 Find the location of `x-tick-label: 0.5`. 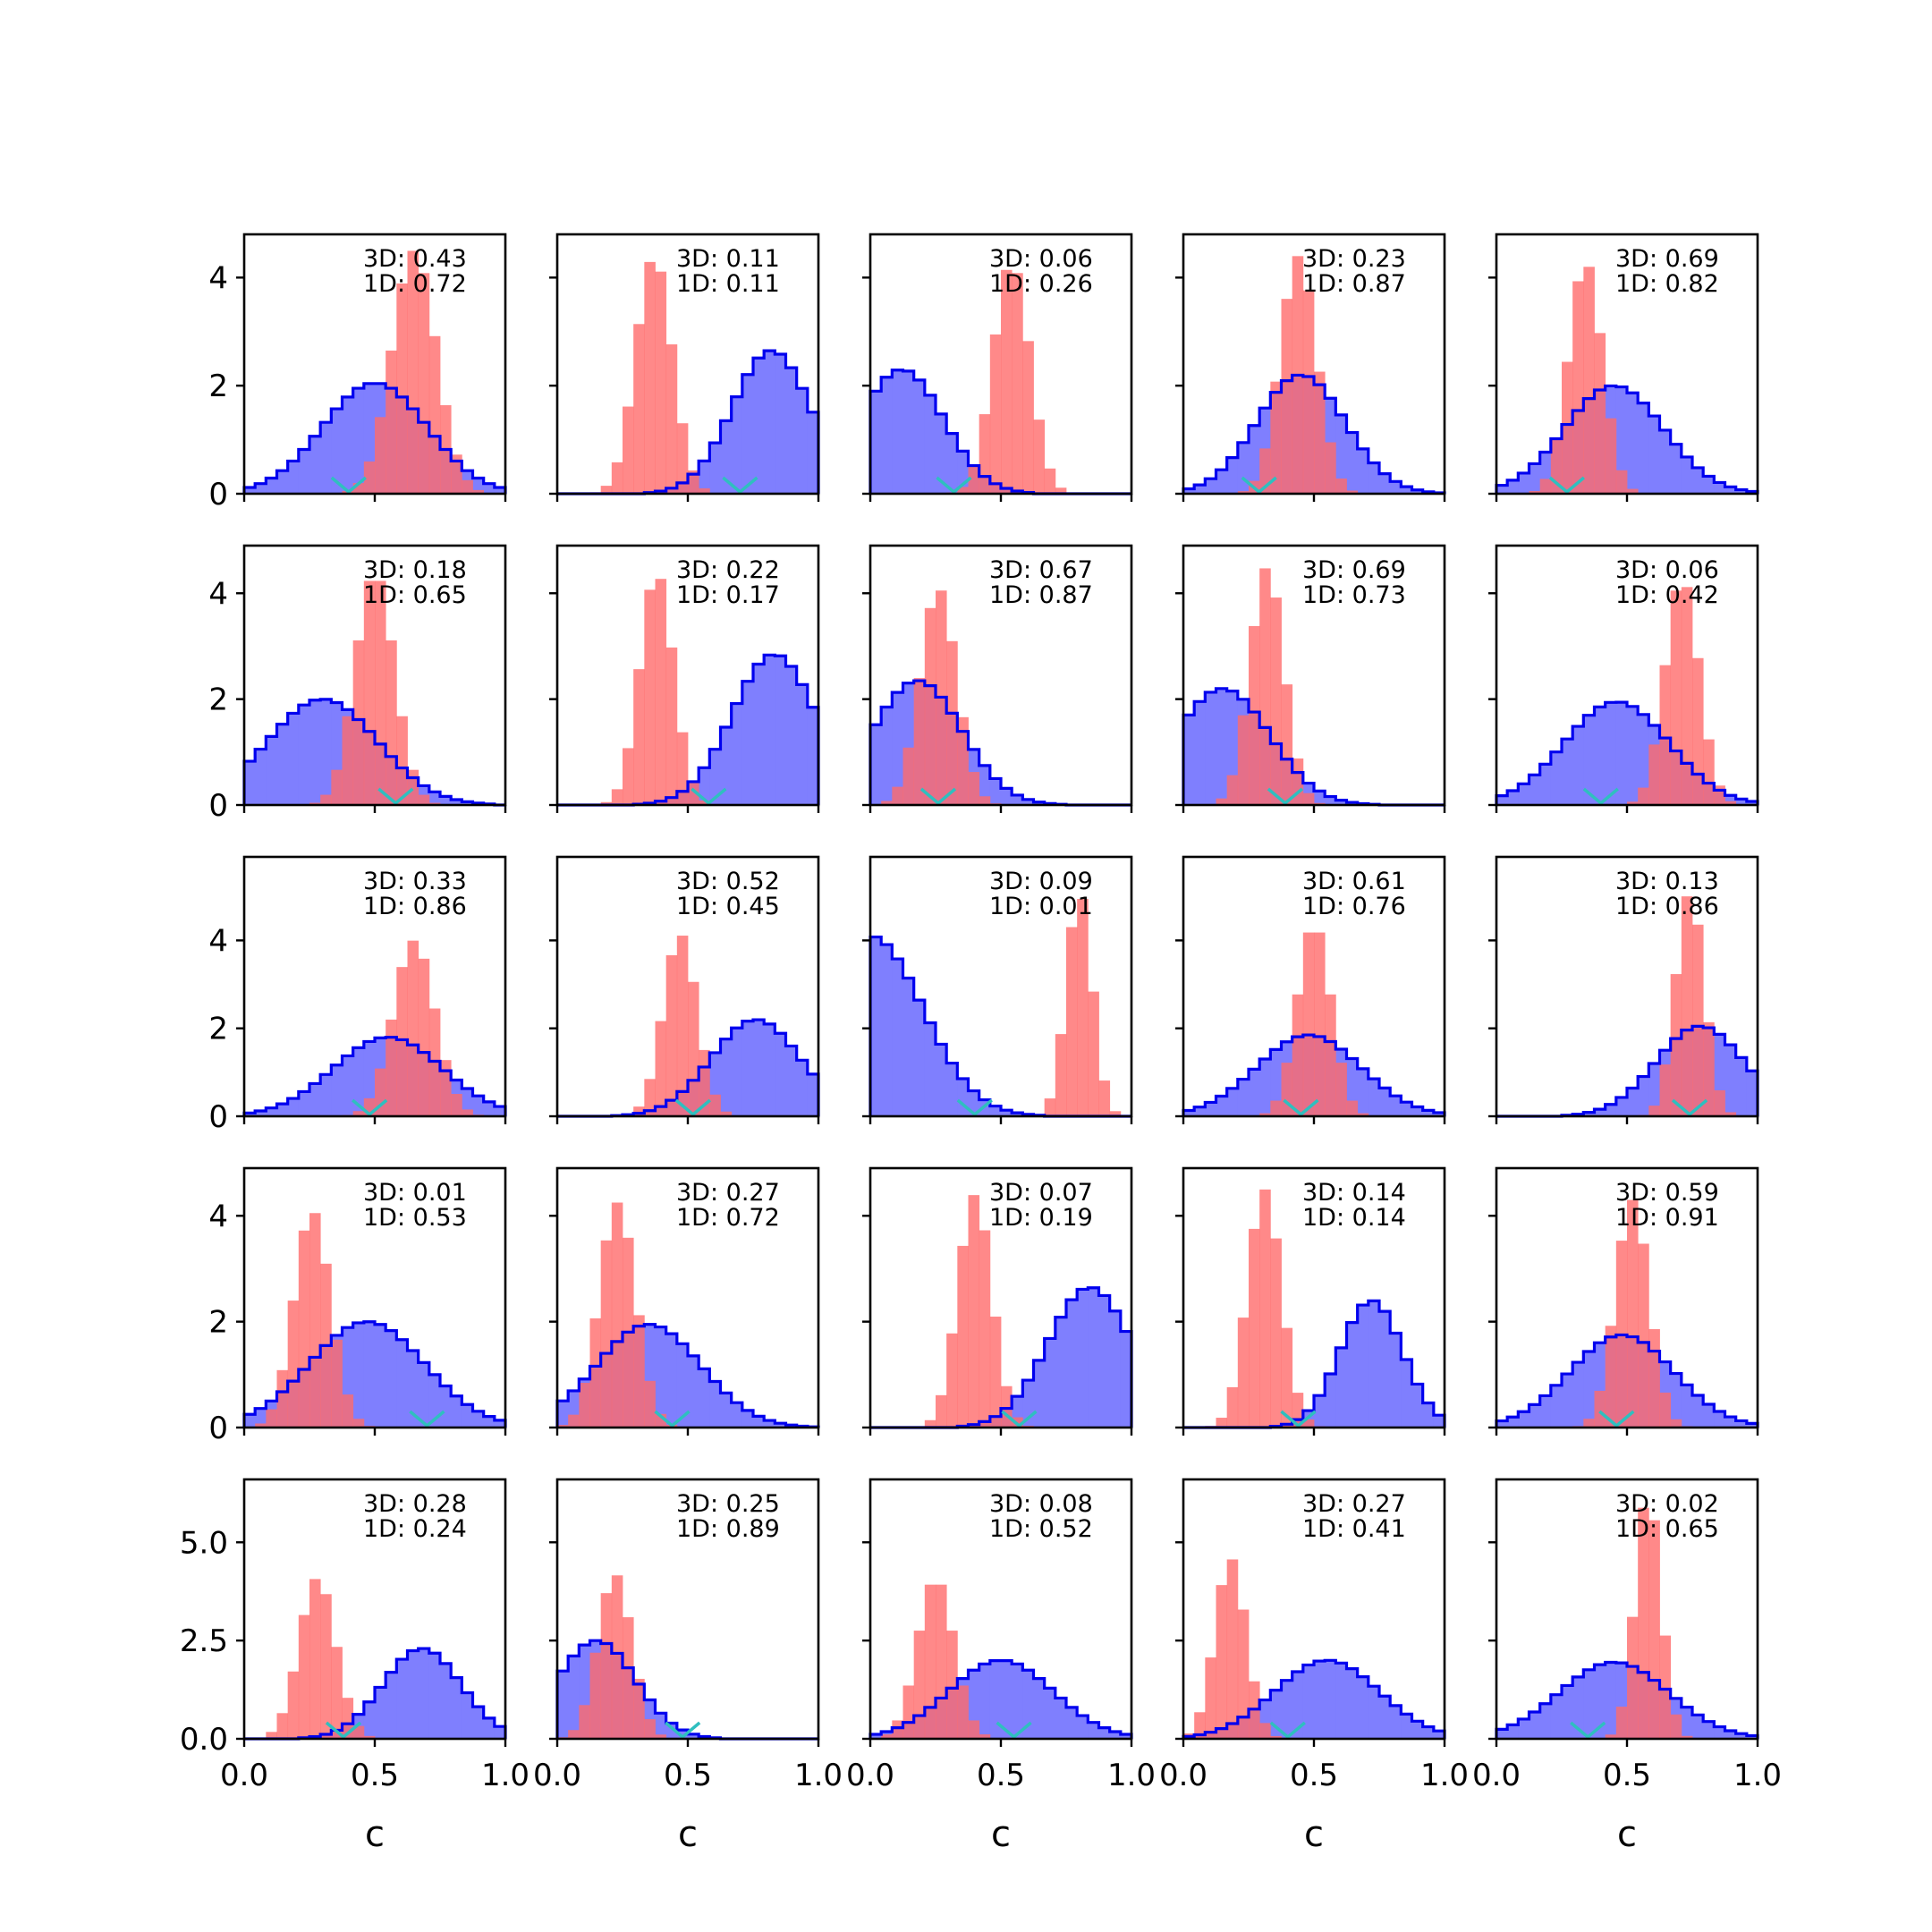

x-tick-label: 0.5 is located at coordinates (1314, 1775).